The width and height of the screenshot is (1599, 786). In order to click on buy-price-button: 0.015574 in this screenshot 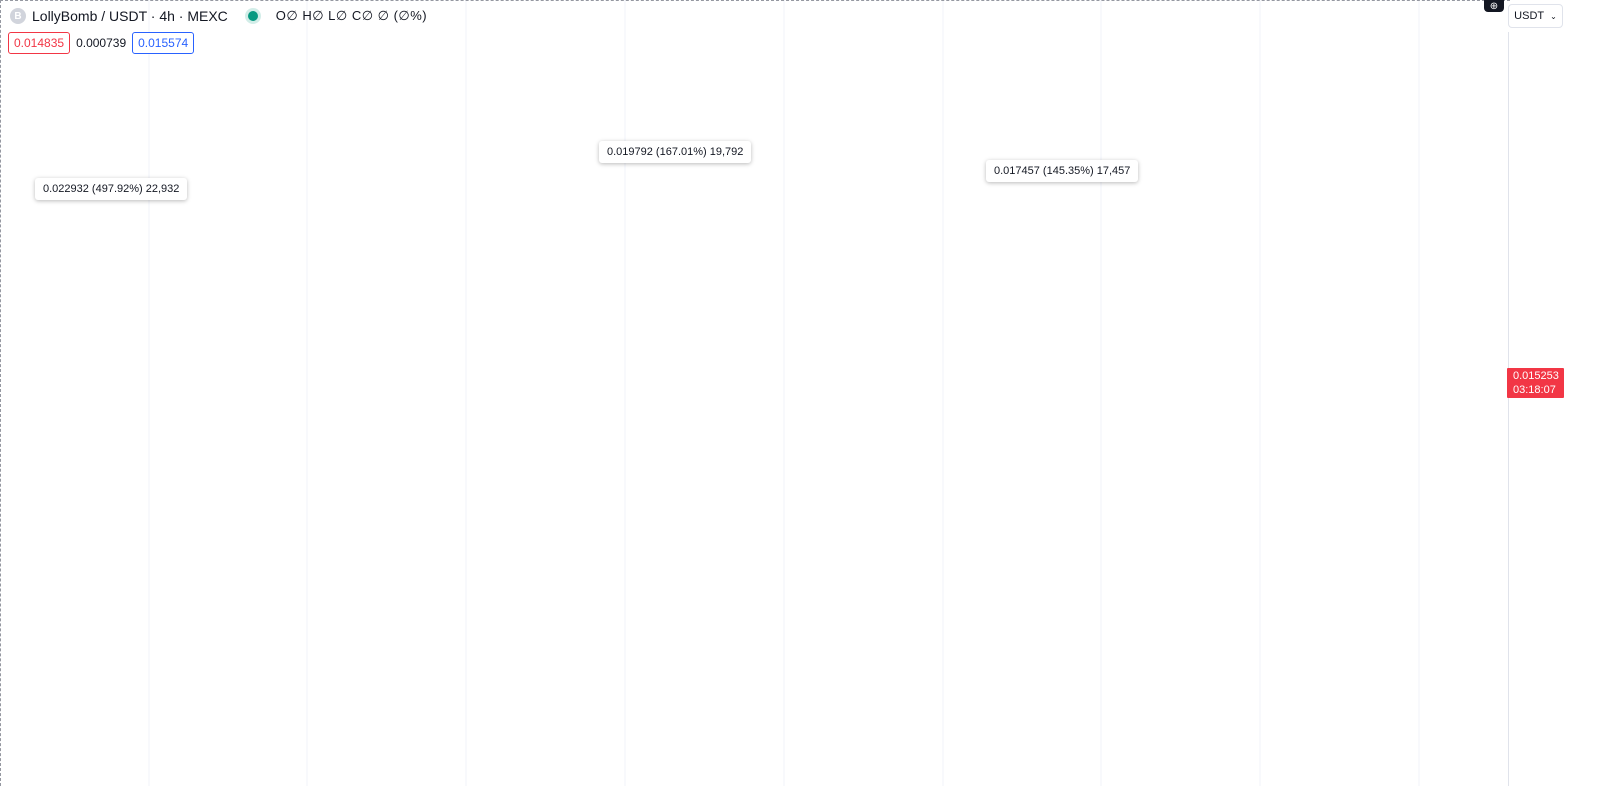, I will do `click(163, 43)`.